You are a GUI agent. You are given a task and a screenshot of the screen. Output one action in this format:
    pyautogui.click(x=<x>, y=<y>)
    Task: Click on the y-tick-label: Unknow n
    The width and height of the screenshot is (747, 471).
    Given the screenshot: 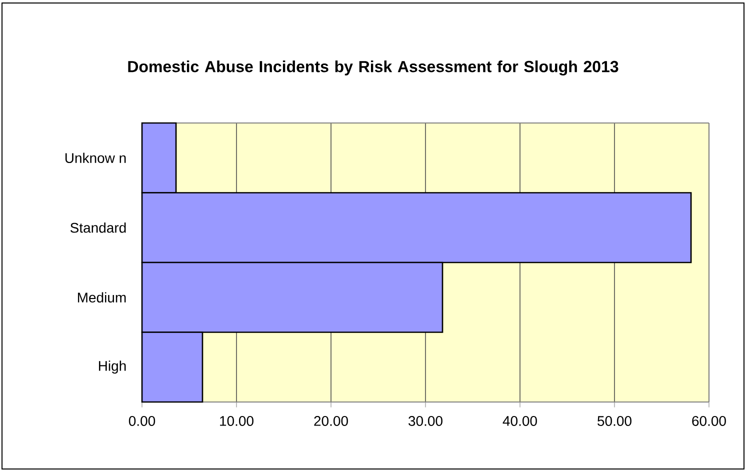 What is the action you would take?
    pyautogui.click(x=95, y=158)
    